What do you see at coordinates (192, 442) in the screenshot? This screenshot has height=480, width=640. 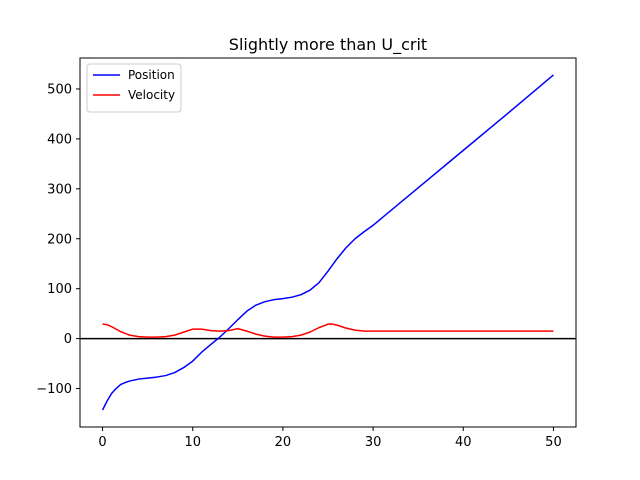 I see `x-tick-label: 10` at bounding box center [192, 442].